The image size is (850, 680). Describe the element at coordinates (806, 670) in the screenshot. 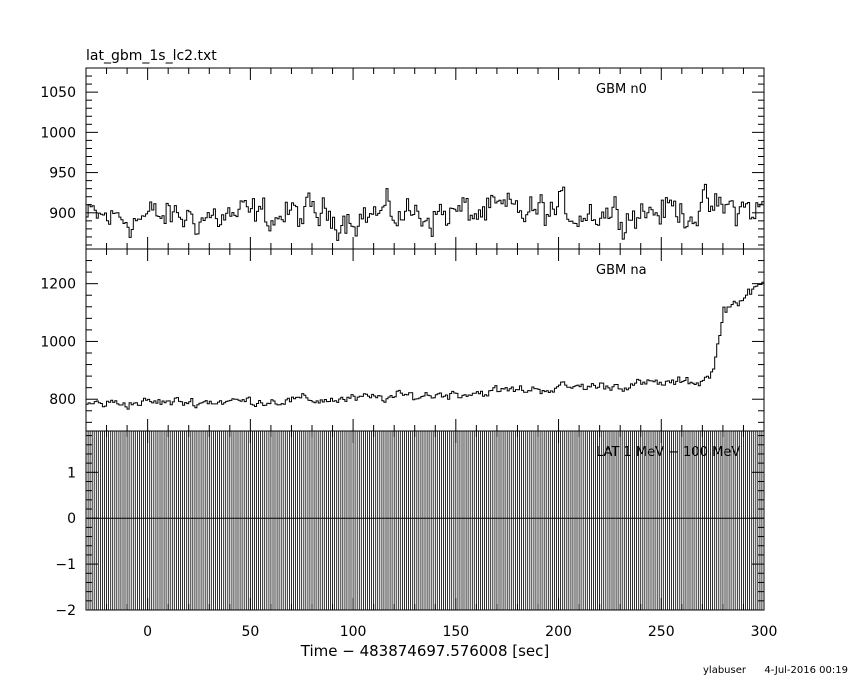

I see `footer-date: 4-Jul-2016 00:19` at that location.